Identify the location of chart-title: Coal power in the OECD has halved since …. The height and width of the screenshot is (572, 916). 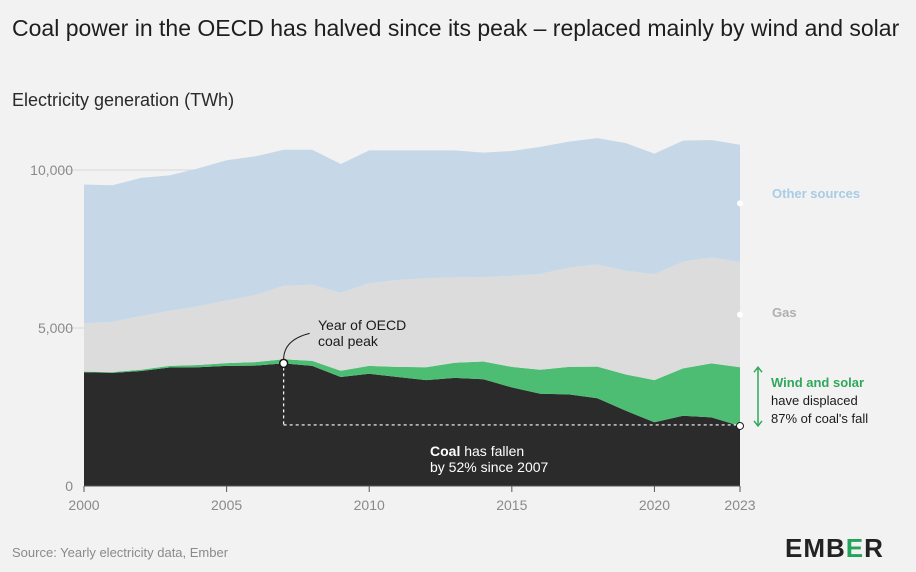
(456, 28).